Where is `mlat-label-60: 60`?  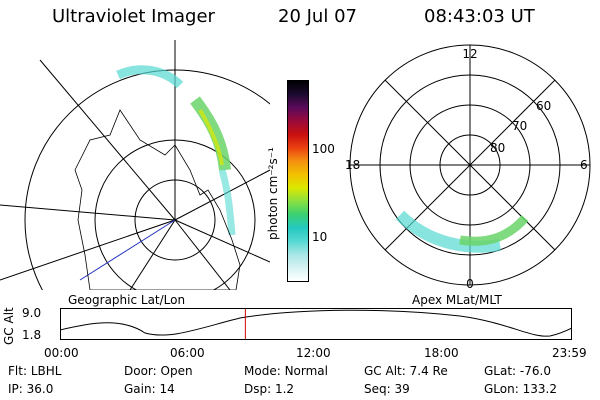
mlat-label-60: 60 is located at coordinates (543, 106).